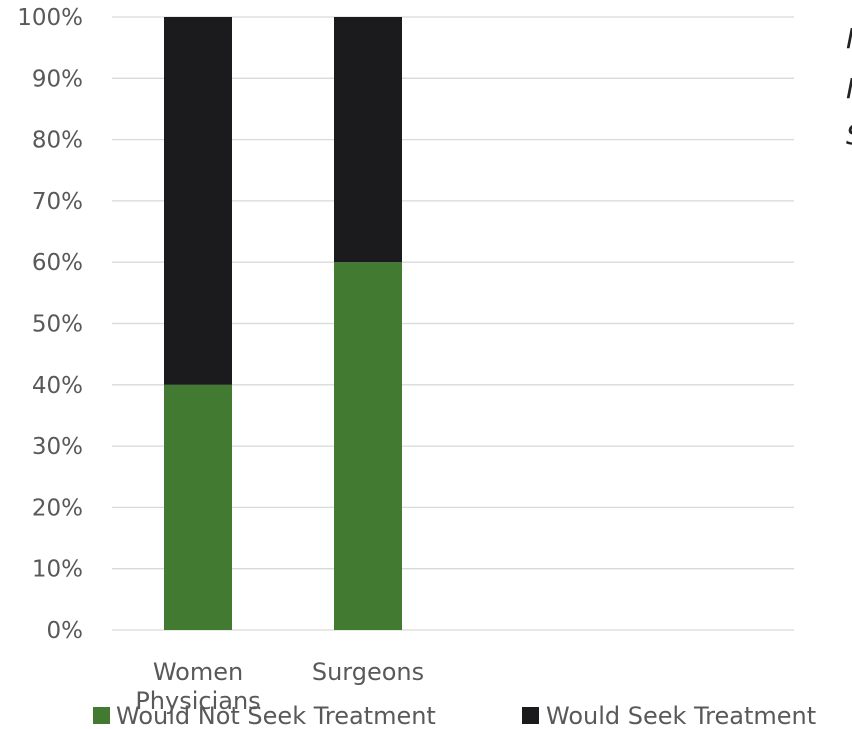  Describe the element at coordinates (368, 446) in the screenshot. I see `bar-would-not-seek-surgeons` at that location.